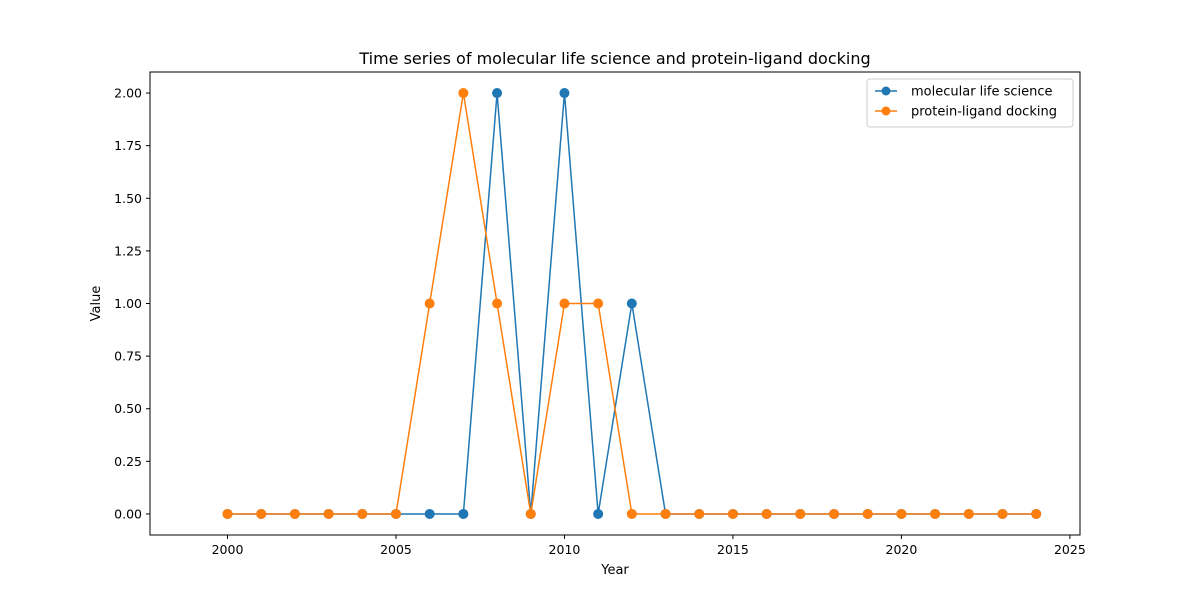  What do you see at coordinates (128, 513) in the screenshot?
I see `y-tick-label: 0.00` at bounding box center [128, 513].